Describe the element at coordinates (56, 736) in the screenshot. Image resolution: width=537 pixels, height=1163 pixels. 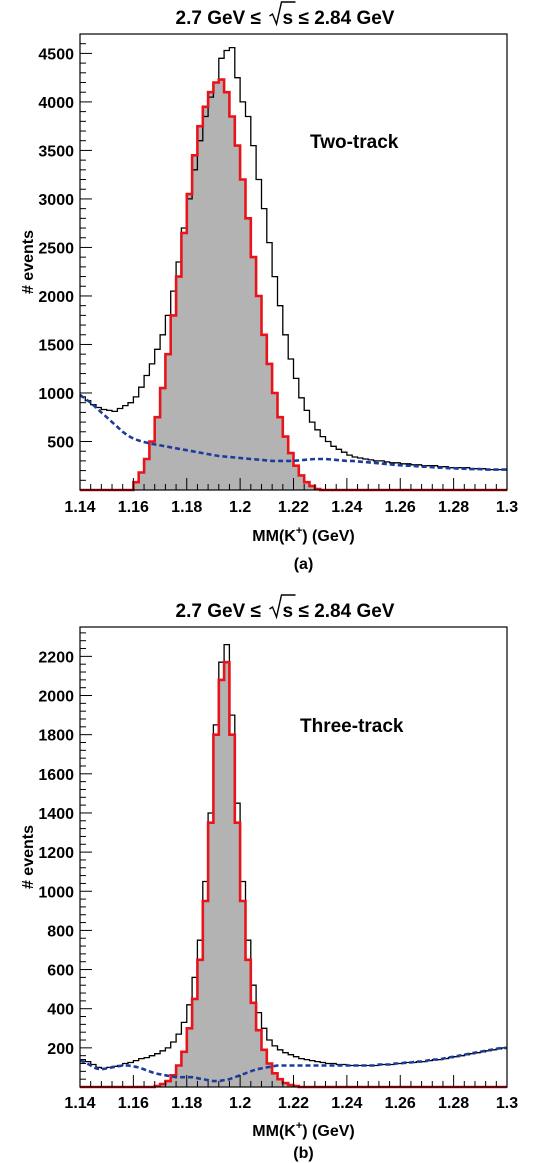
I see `y-tick-label: 1800` at that location.